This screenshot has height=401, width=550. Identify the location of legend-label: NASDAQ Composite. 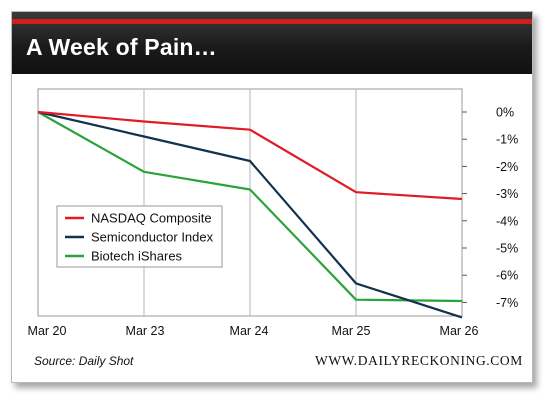
(151, 218).